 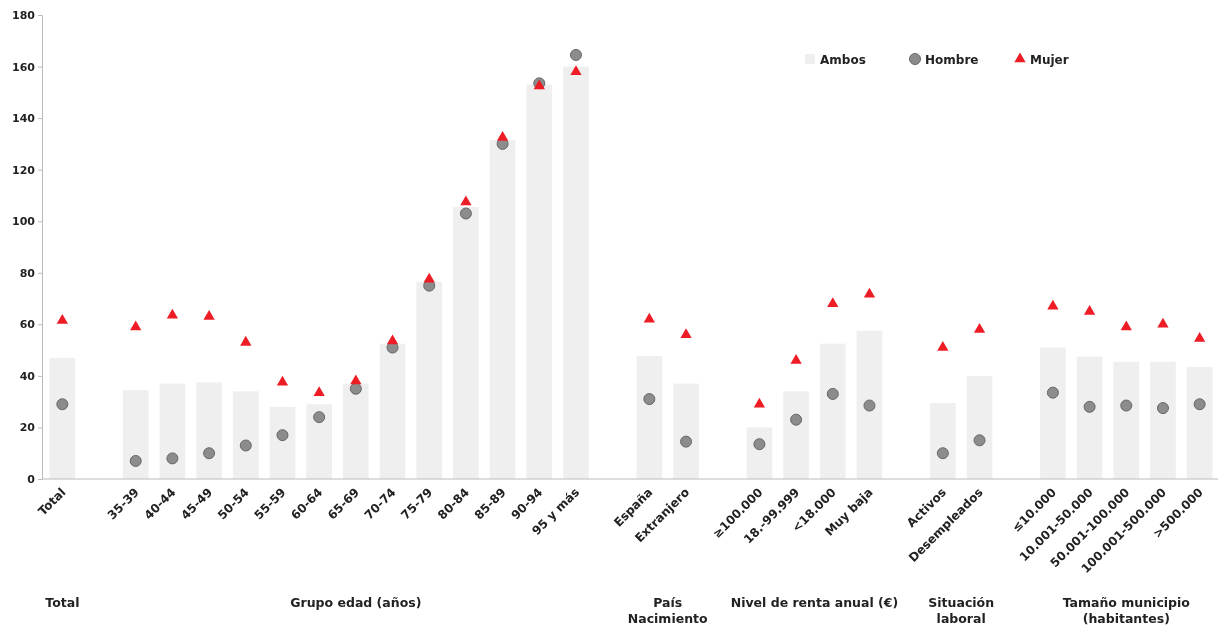 I want to click on y-tick-label: 80, so click(x=27, y=273).